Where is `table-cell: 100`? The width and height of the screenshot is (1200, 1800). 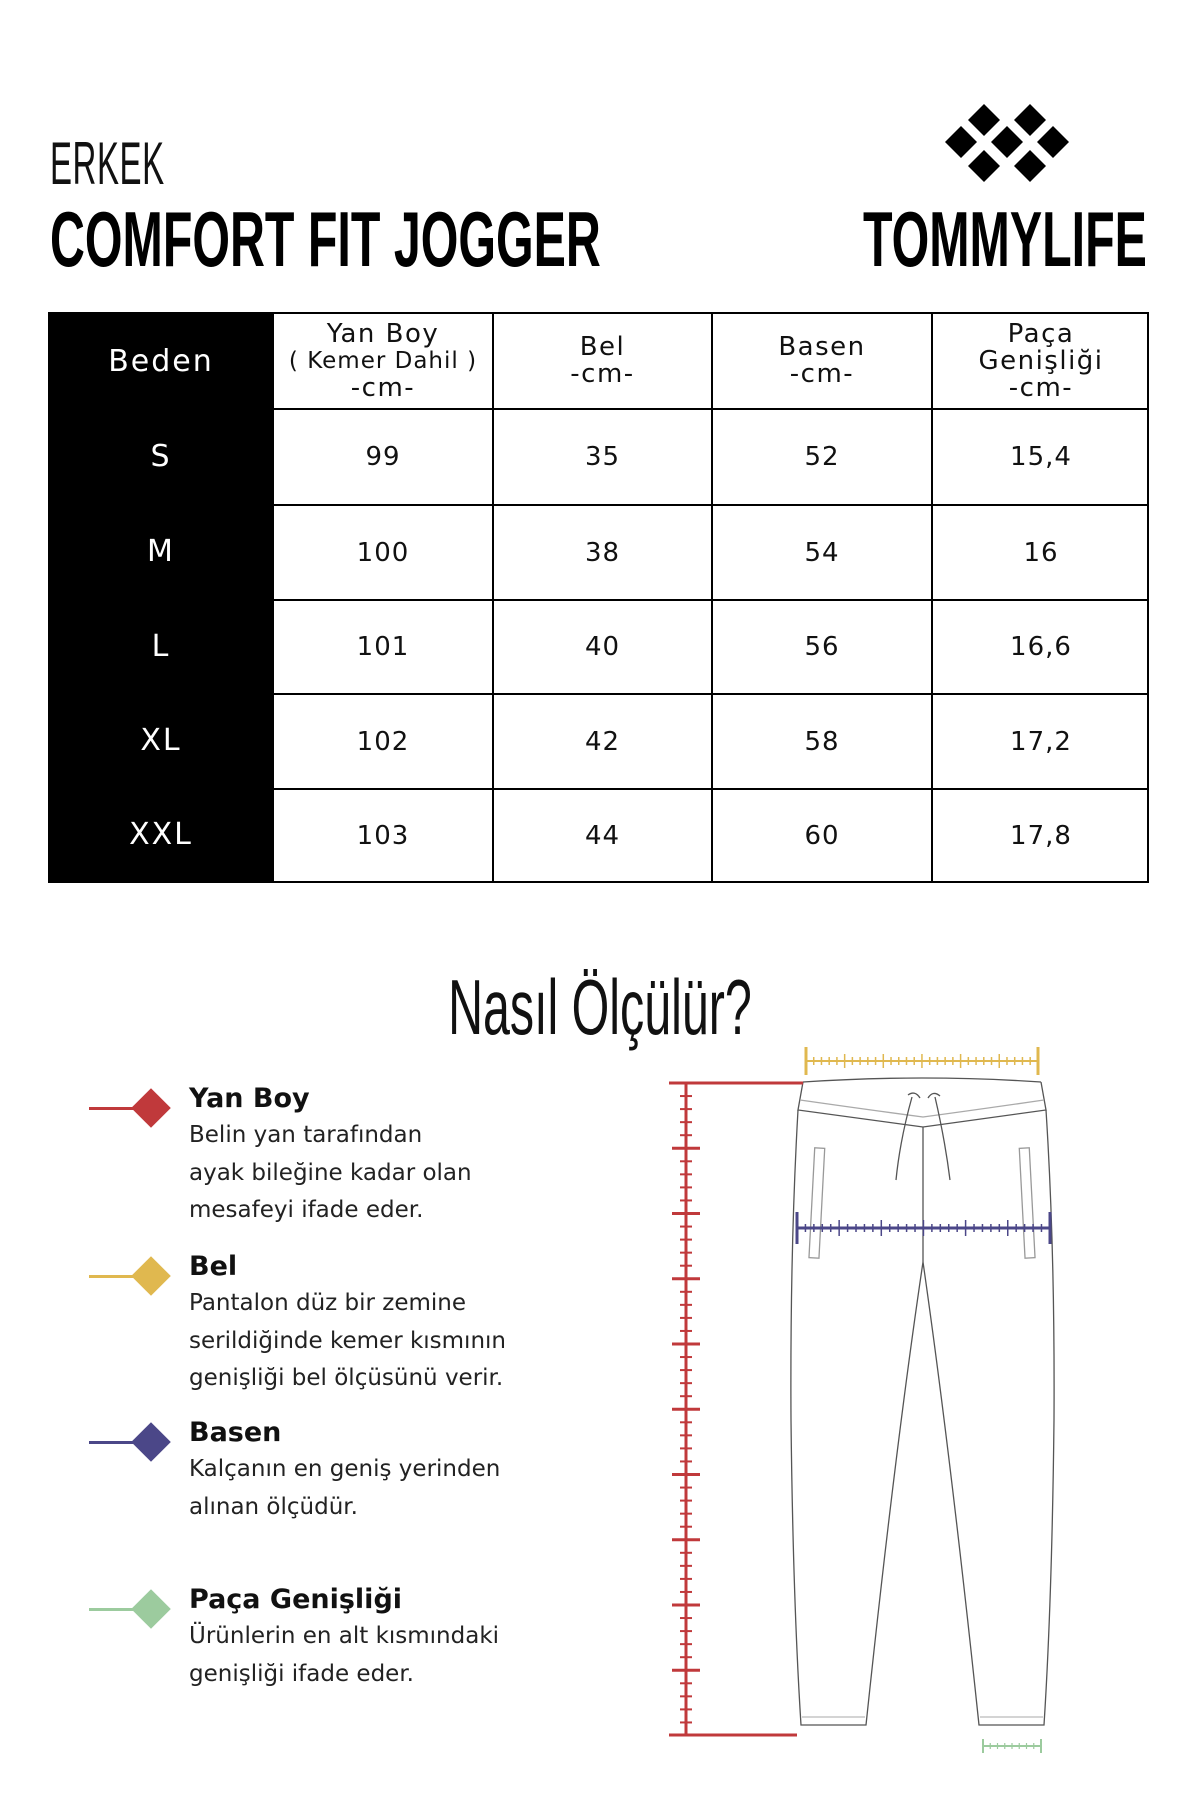 table-cell: 100 is located at coordinates (382, 551).